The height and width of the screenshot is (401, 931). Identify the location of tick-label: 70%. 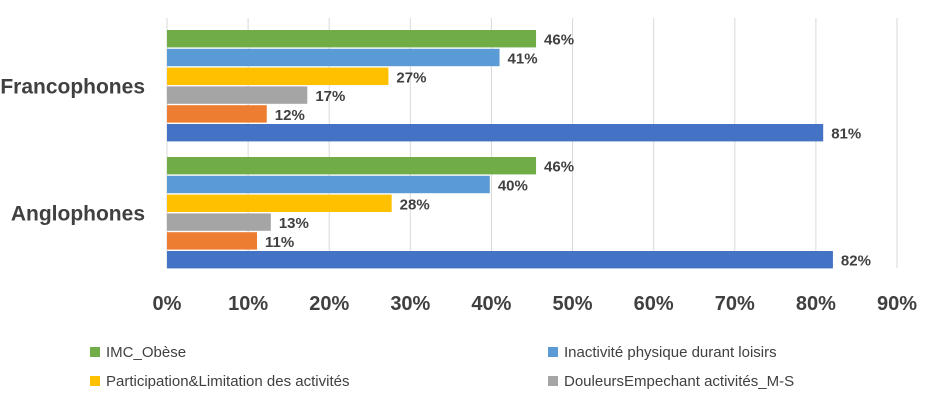
(735, 304).